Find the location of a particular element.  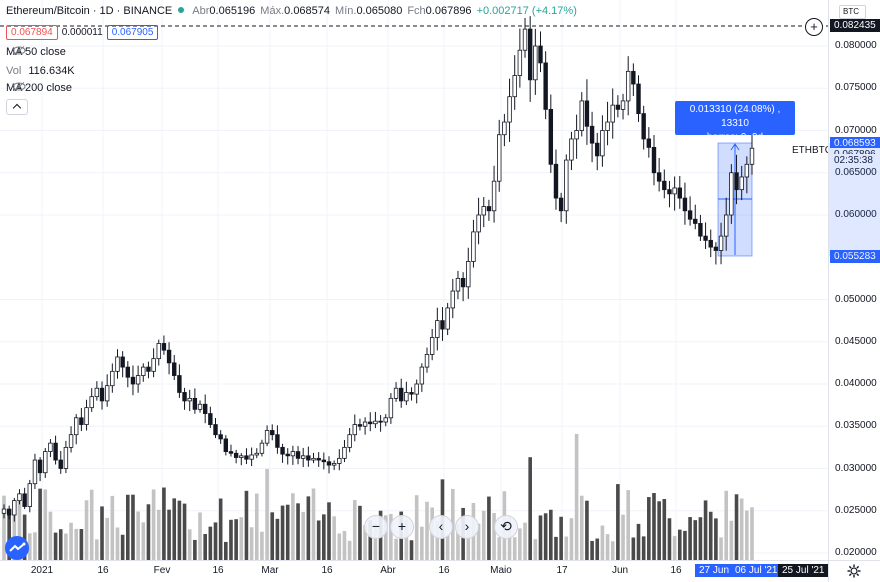

currency-selector: BTC ▾ is located at coordinates (852, 16).